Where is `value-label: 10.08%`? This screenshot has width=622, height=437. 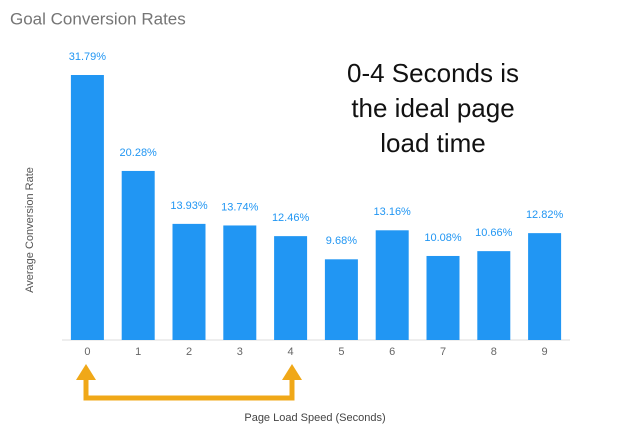
value-label: 10.08% is located at coordinates (443, 238).